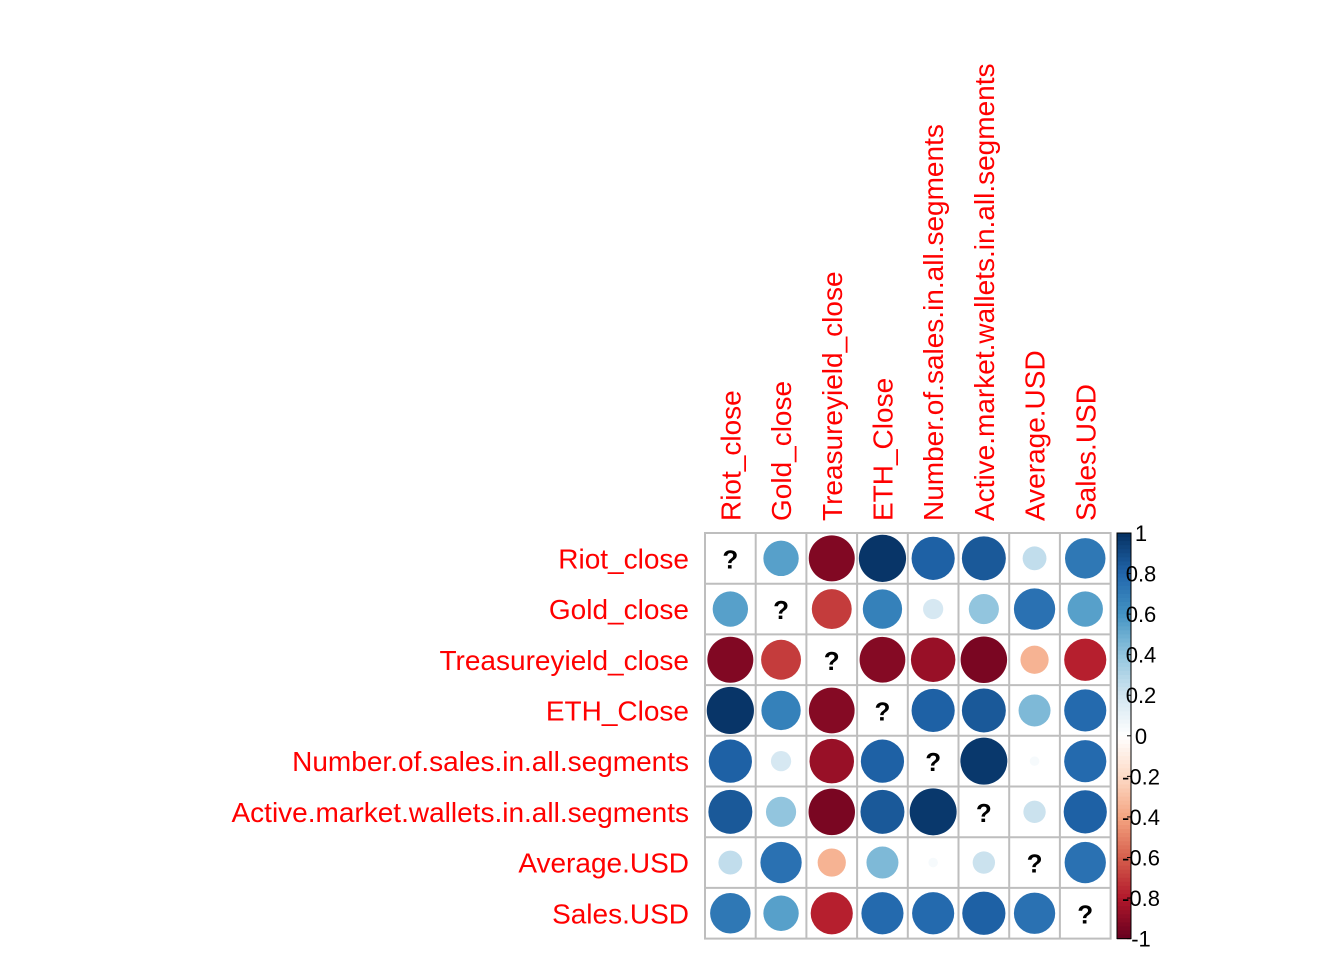  What do you see at coordinates (1141, 939) in the screenshot?
I see `colorbar-tick-label: -1` at bounding box center [1141, 939].